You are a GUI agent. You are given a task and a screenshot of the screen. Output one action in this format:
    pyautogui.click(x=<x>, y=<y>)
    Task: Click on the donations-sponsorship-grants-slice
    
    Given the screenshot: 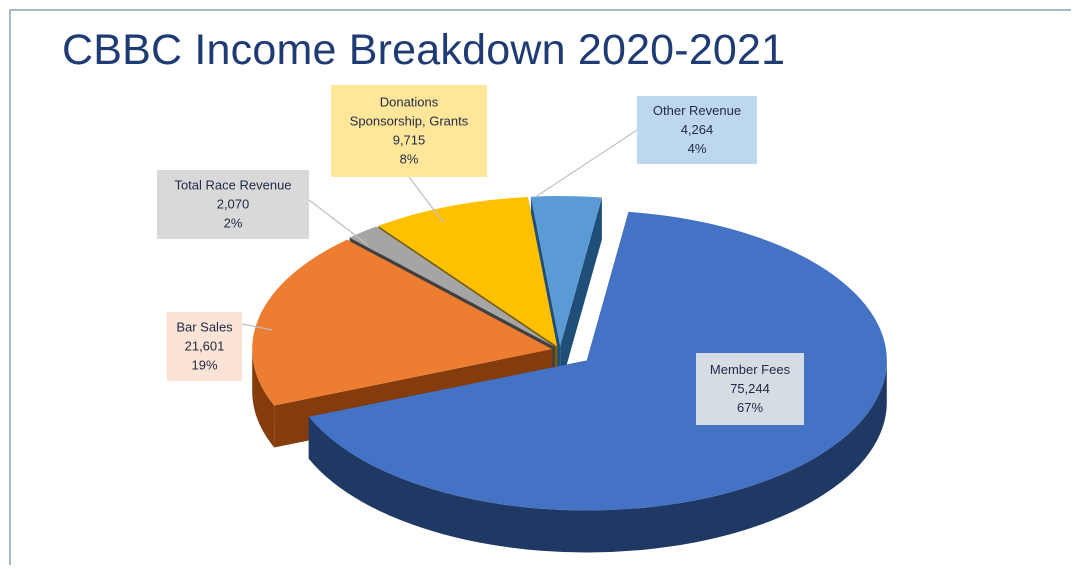 What is the action you would take?
    pyautogui.click(x=468, y=271)
    